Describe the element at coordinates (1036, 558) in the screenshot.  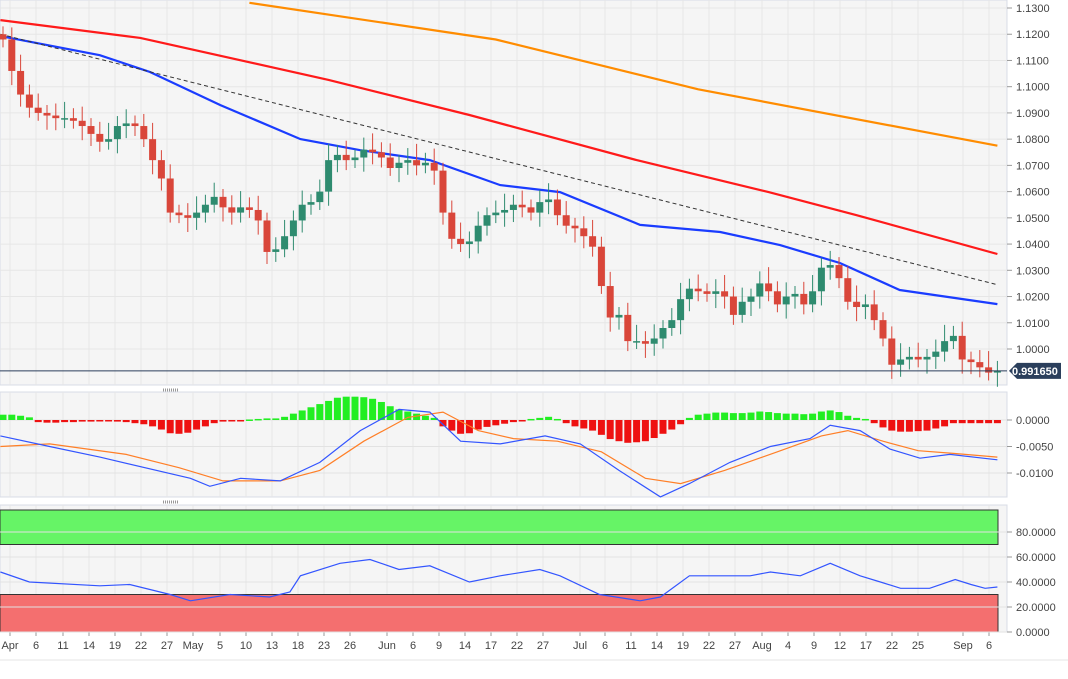
I see `rsi-tick-label: 60.0000` at that location.